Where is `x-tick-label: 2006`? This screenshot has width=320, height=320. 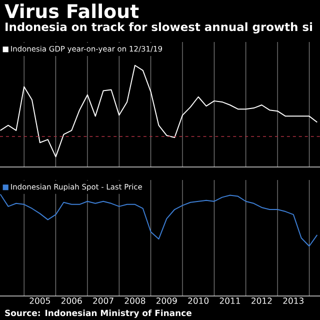
x-tick-label: 2006 is located at coordinates (71, 301).